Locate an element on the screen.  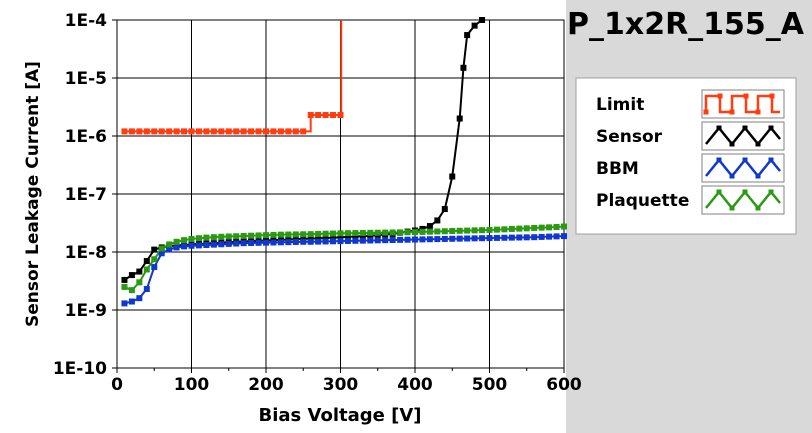
legend-label-bbm: BBM is located at coordinates (617, 169).